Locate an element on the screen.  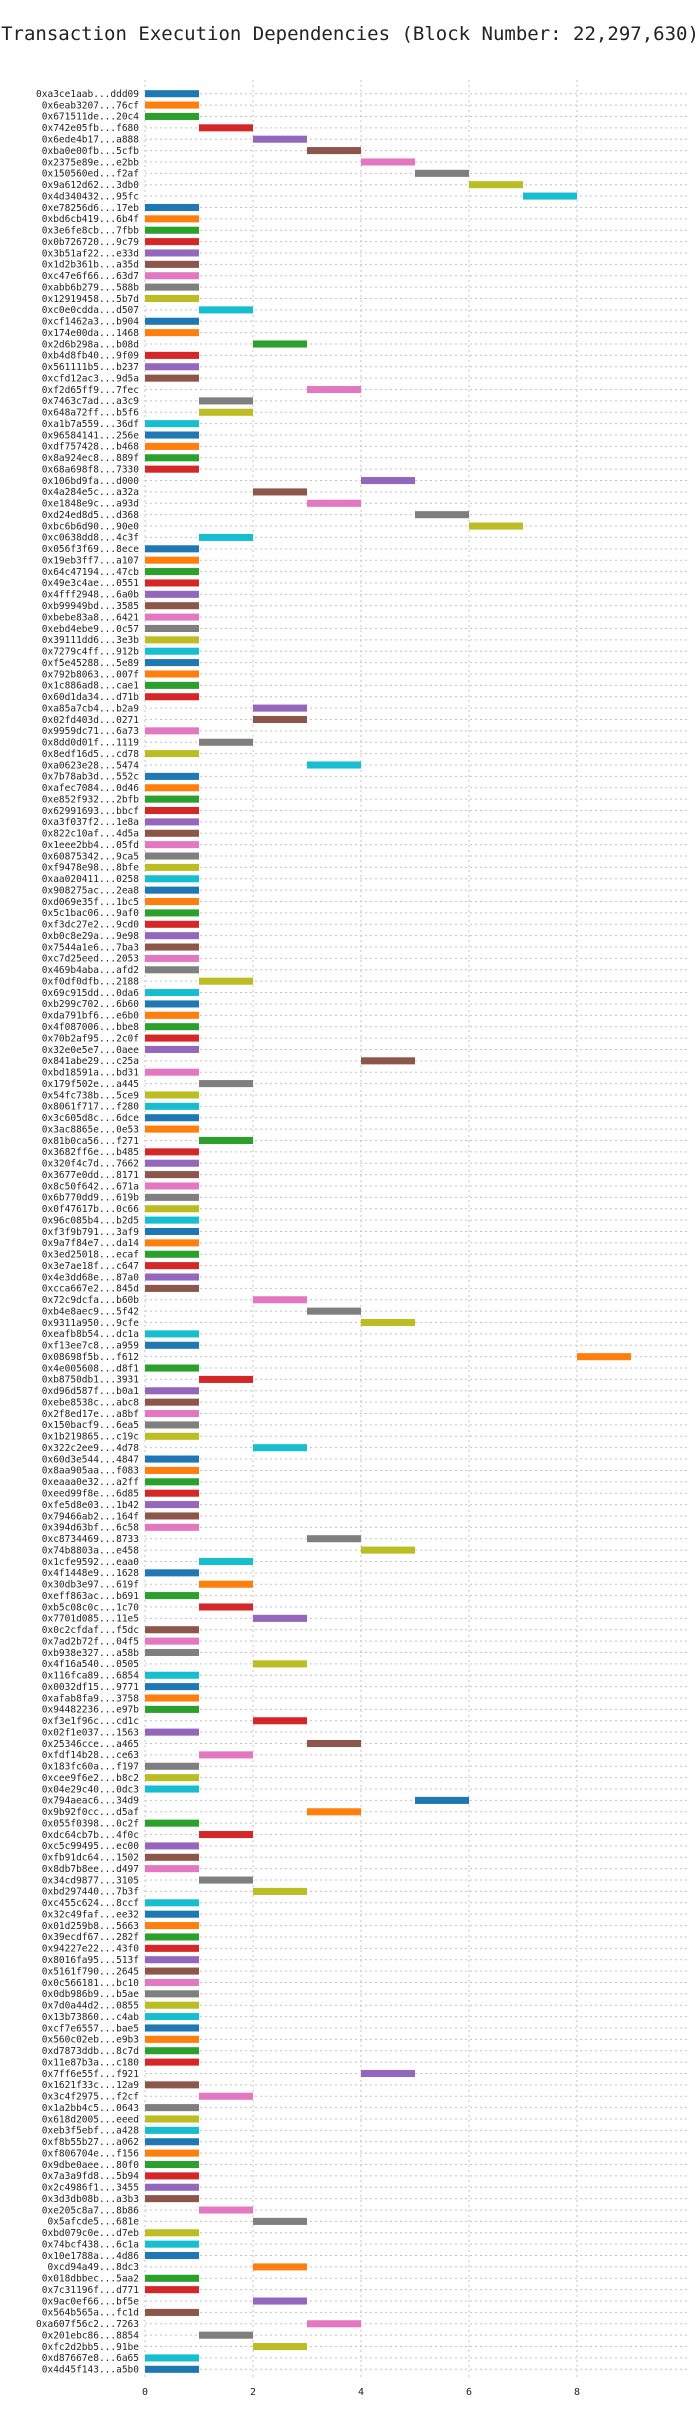
transaction-label: 0xcf1462a3...b904 is located at coordinates (91, 322).